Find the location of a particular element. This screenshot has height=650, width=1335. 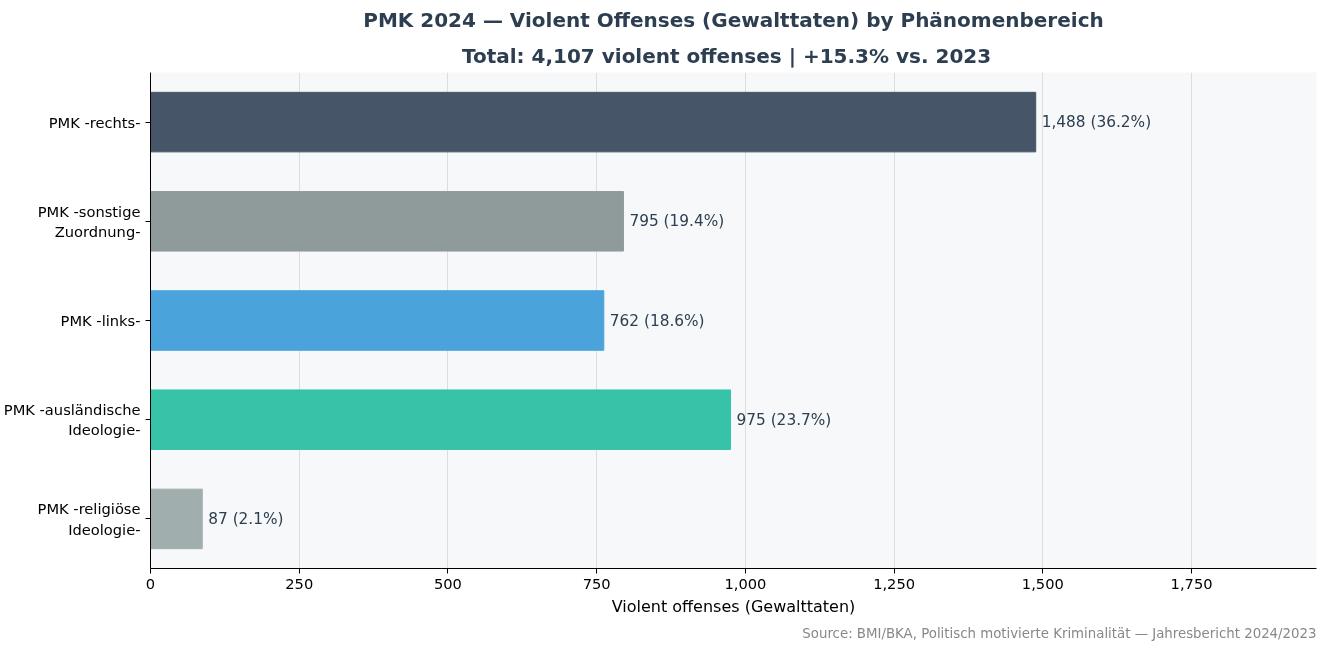

x-tick-label: 1,000 is located at coordinates (745, 583).